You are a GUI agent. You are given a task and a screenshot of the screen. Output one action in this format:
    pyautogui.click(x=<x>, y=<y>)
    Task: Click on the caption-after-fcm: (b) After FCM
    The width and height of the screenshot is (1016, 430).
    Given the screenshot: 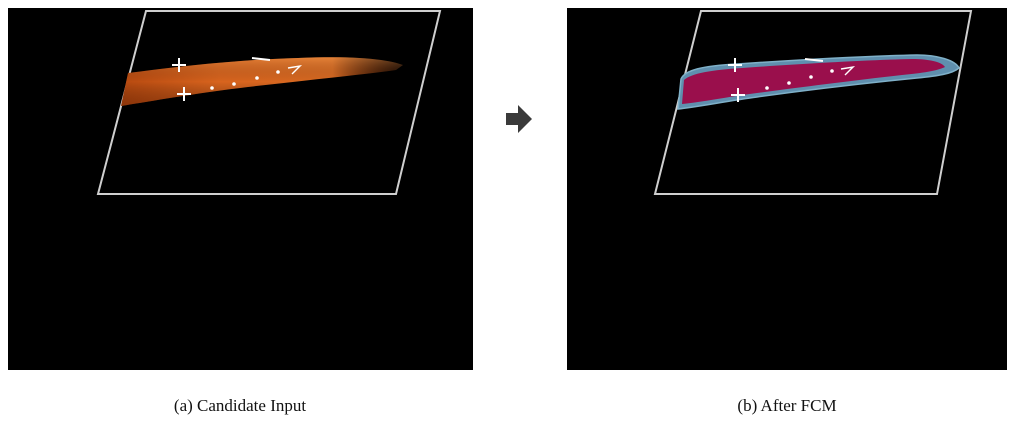 What is the action you would take?
    pyautogui.click(x=787, y=405)
    